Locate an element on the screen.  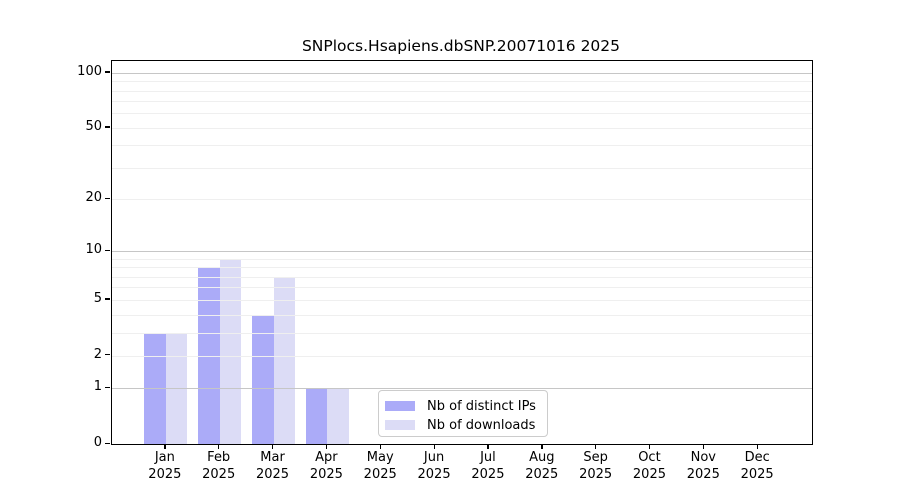
x-tick-month: Sep is located at coordinates (595, 457).